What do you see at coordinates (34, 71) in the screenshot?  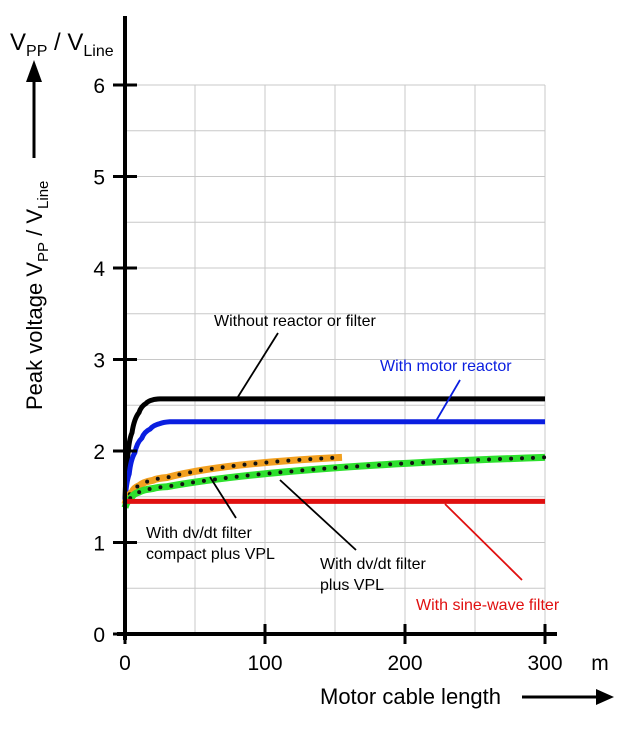 I see `y-arrow-head-icon` at bounding box center [34, 71].